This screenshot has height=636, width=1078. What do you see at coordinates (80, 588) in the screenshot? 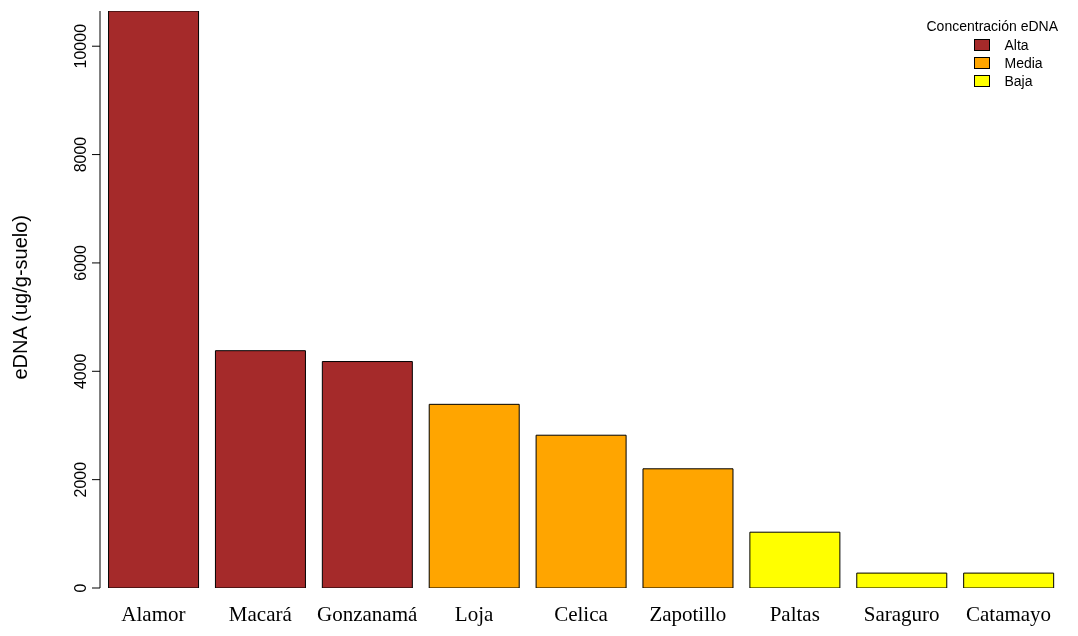
I see `y-tick-label: 0` at bounding box center [80, 588].